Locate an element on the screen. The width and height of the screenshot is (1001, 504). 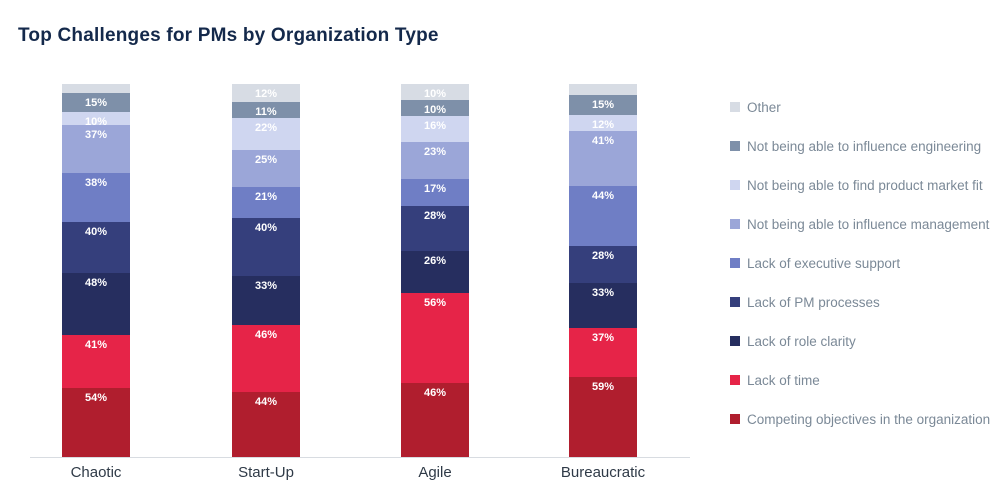
segment-competing-objectives-in-the-organization: 54% is located at coordinates (96, 422).